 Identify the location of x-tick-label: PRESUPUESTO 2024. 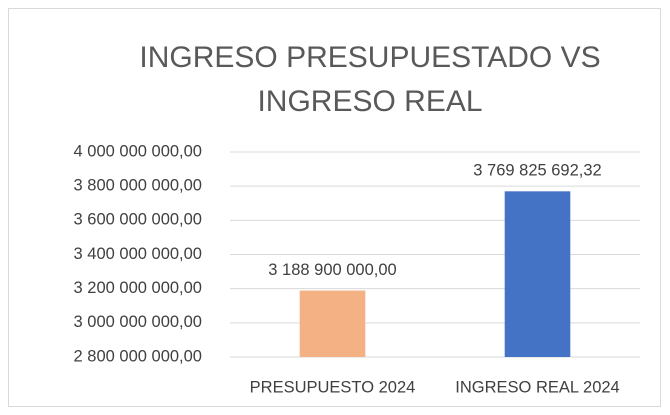
(333, 387).